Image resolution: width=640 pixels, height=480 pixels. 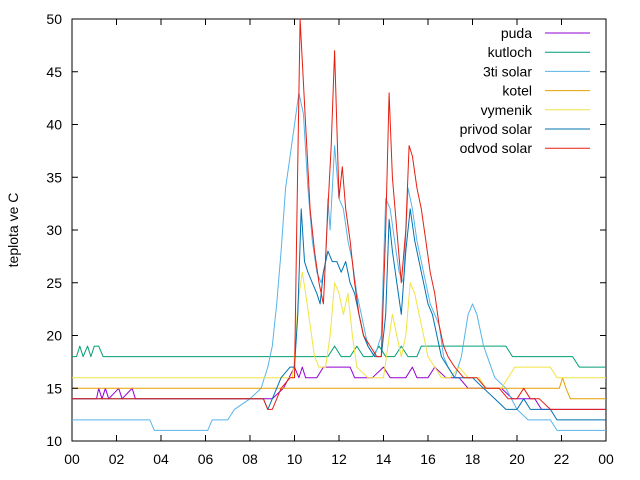 What do you see at coordinates (384, 459) in the screenshot?
I see `x-tick-label: 14` at bounding box center [384, 459].